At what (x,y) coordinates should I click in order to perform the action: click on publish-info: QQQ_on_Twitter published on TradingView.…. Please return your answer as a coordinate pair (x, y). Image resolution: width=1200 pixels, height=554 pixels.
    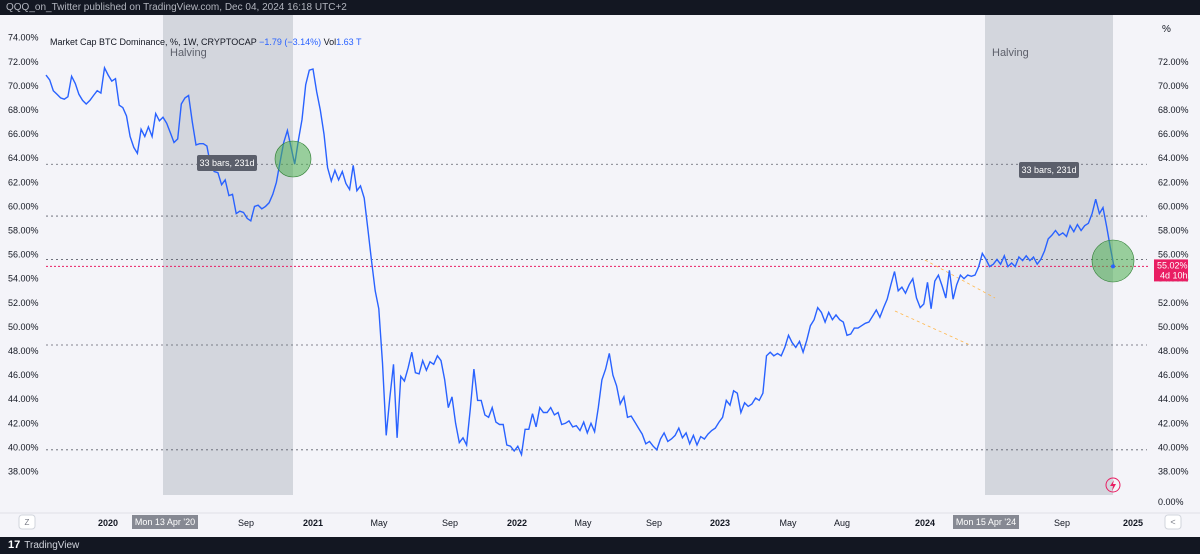
    Looking at the image, I should click on (176, 7).